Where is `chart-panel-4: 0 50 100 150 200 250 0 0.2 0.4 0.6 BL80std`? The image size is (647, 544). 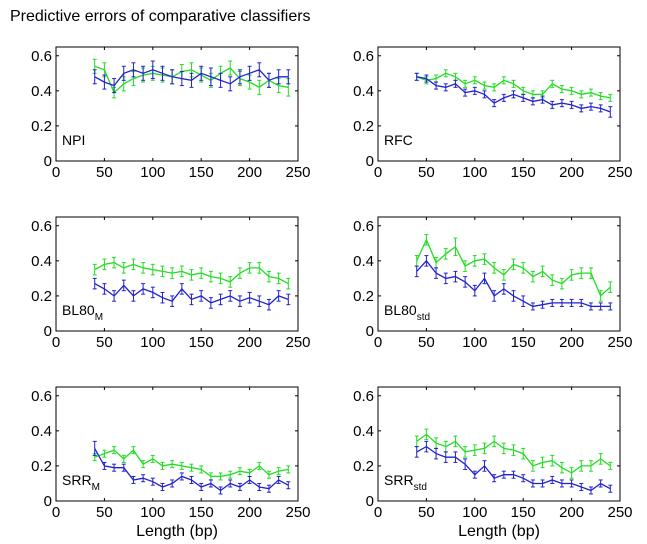 chart-panel-4: 0 50 100 150 200 250 0 0.2 0.4 0.6 BL80std is located at coordinates (493, 283).